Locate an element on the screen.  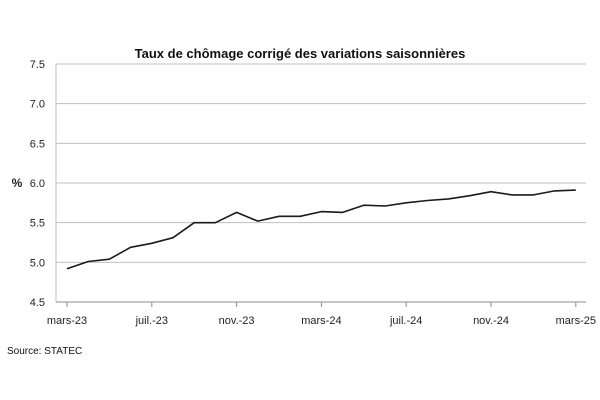
y-tick-label: 5.5 is located at coordinates (37, 224).